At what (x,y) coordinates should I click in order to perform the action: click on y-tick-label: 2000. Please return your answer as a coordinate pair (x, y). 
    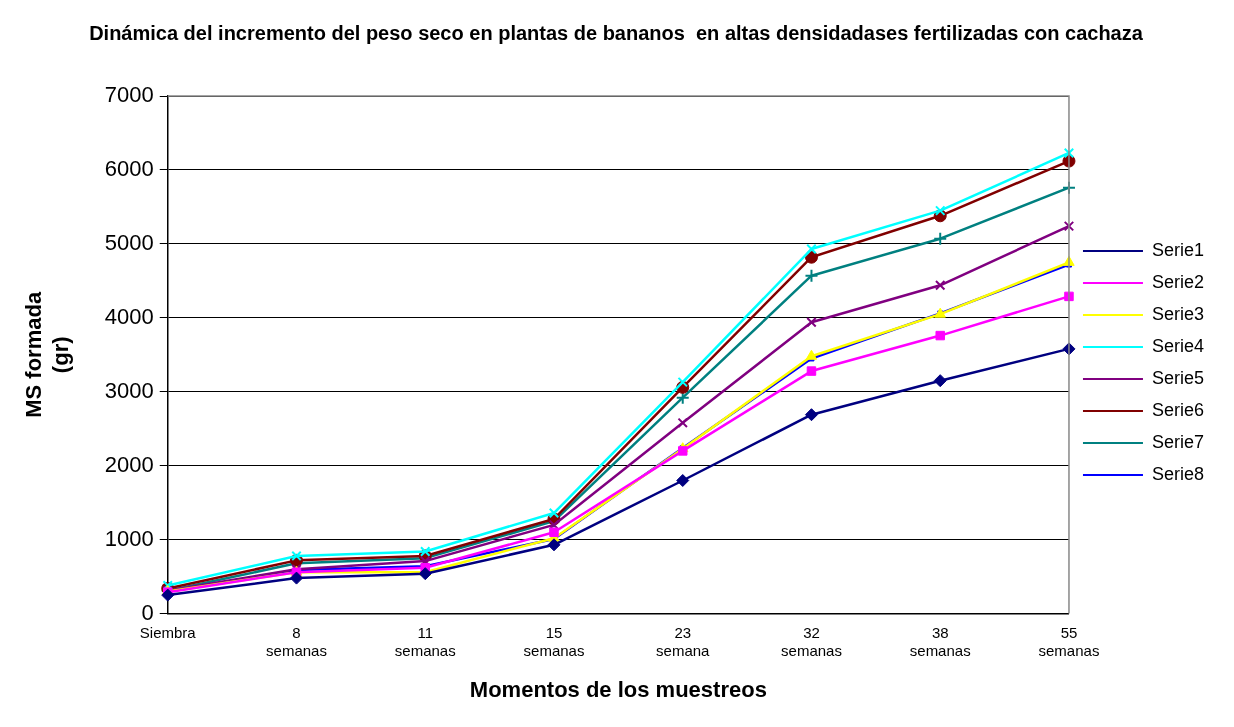
    Looking at the image, I should click on (129, 464).